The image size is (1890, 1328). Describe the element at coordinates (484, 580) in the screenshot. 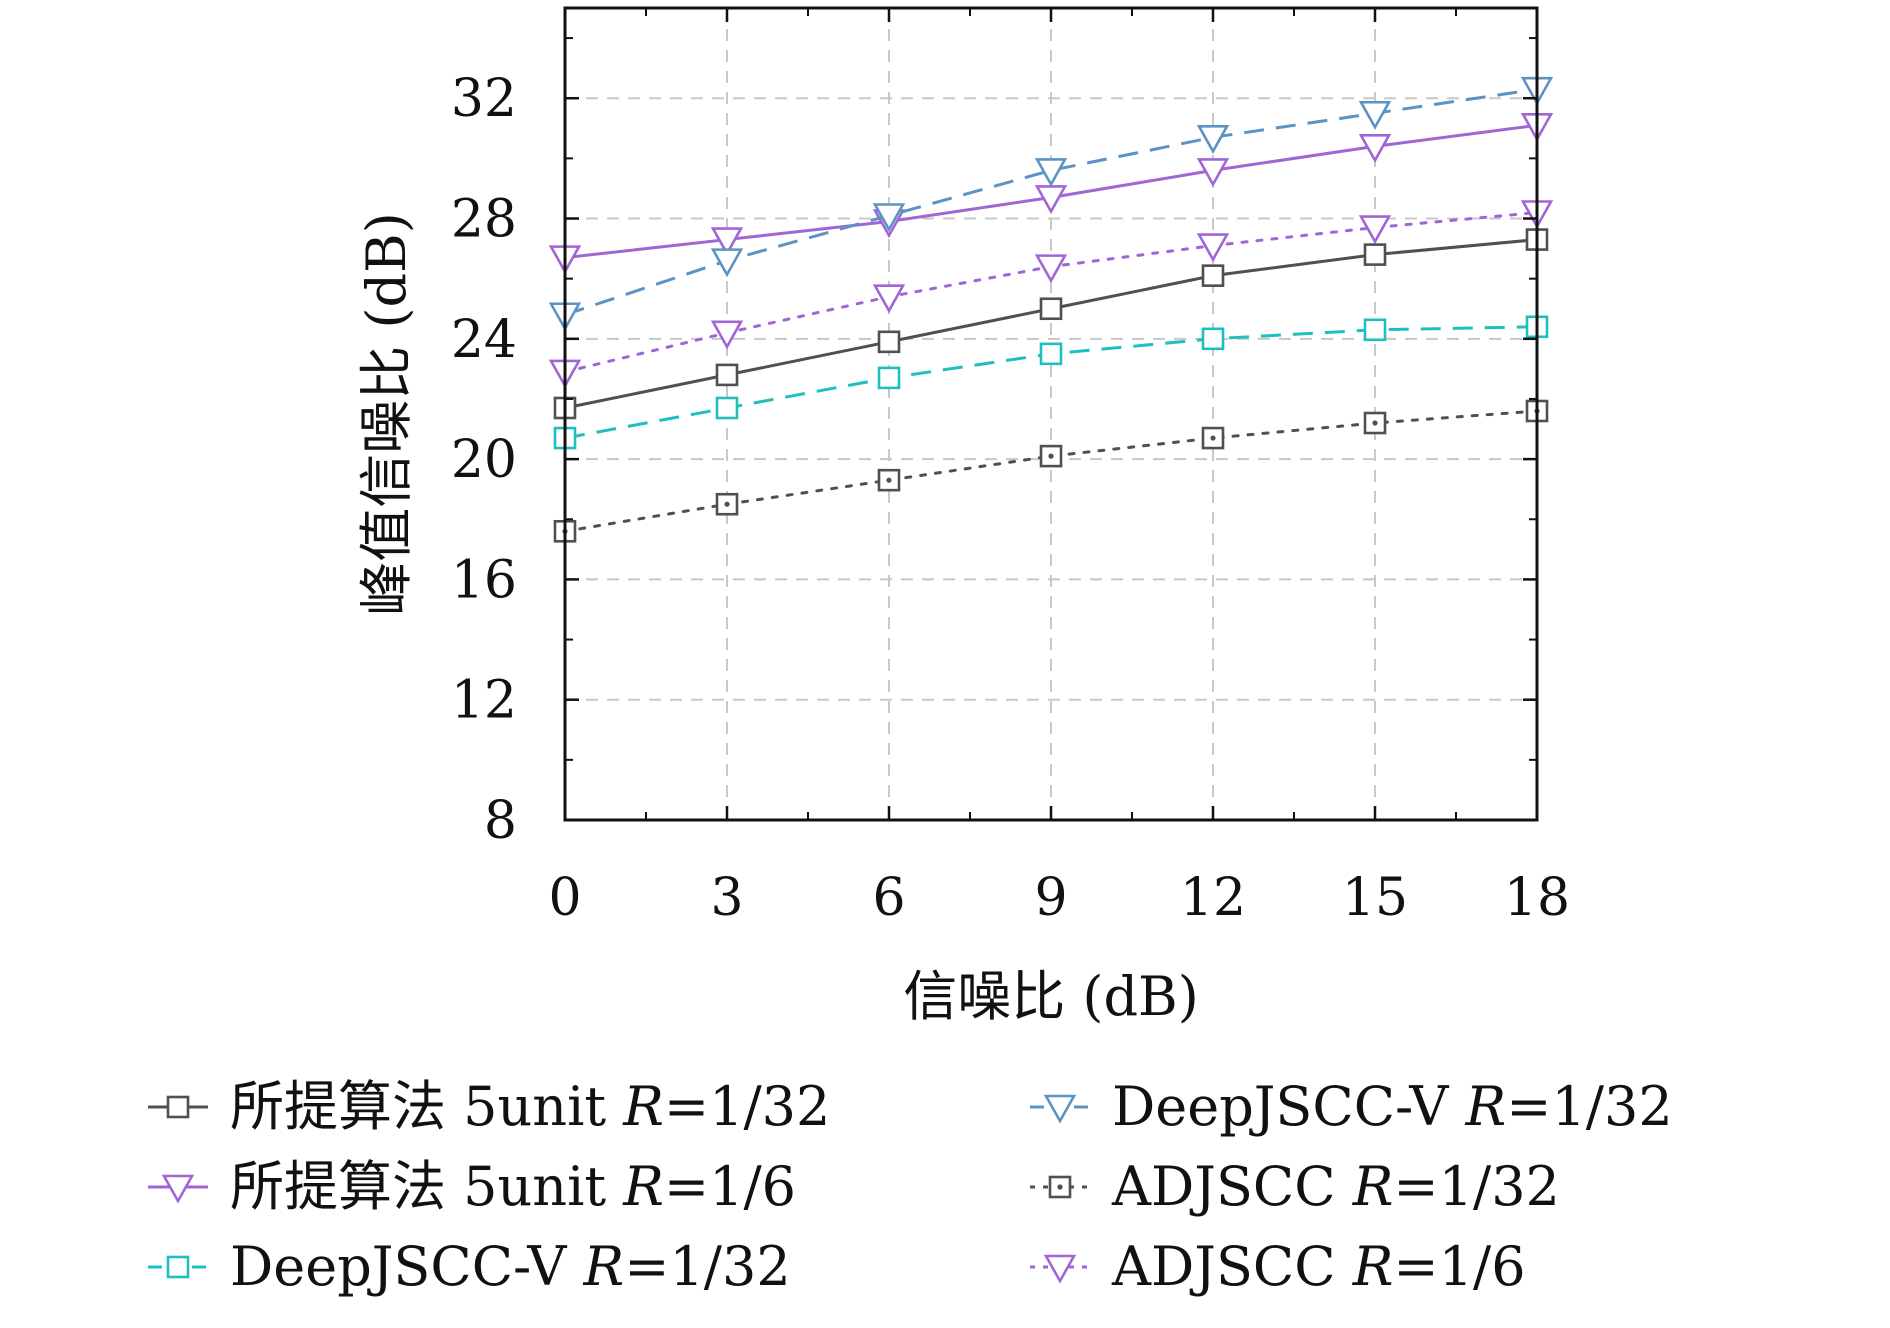

I see `y-tick-label: 16` at that location.